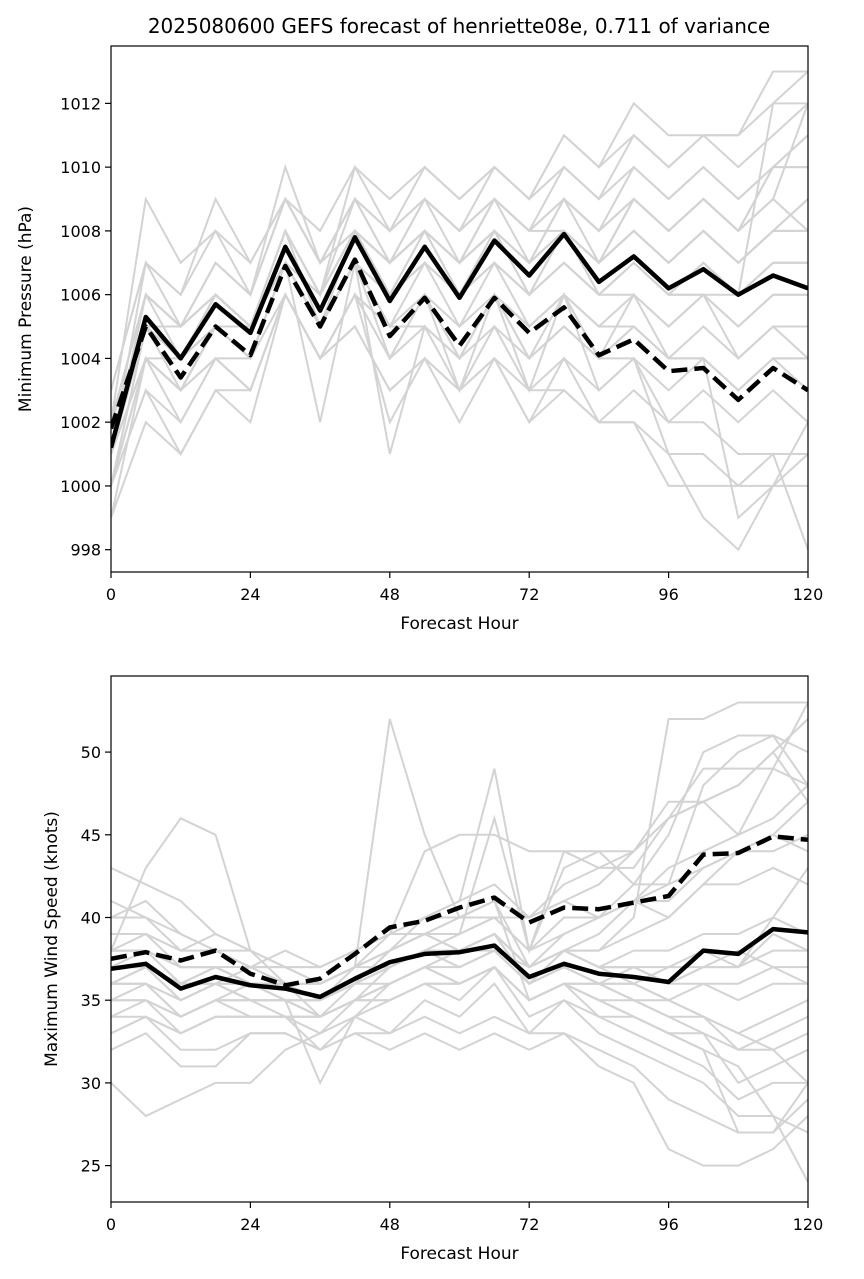 The image size is (864, 1279). What do you see at coordinates (91, 1083) in the screenshot?
I see `y-tick-label: 30` at bounding box center [91, 1083].